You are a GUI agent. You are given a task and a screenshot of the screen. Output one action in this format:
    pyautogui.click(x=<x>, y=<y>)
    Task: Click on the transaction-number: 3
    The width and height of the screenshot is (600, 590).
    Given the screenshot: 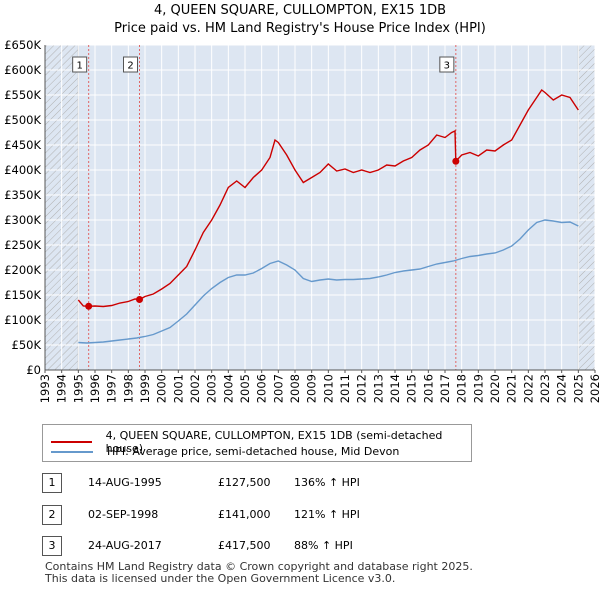 What is the action you would take?
    pyautogui.click(x=52, y=546)
    